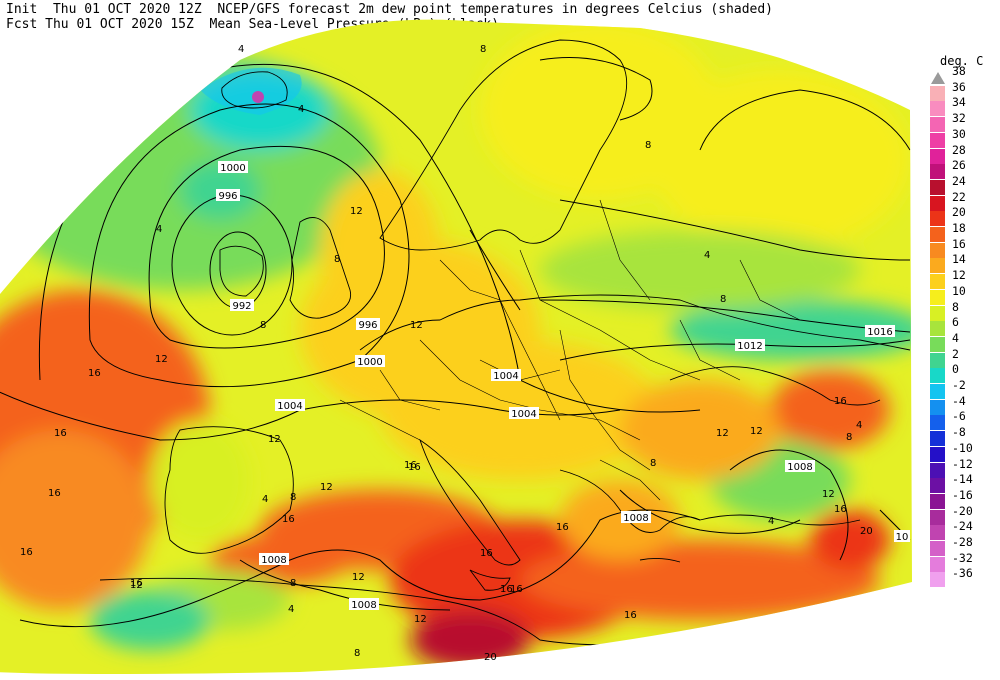  I want to click on legend-label: 36, so click(959, 86).